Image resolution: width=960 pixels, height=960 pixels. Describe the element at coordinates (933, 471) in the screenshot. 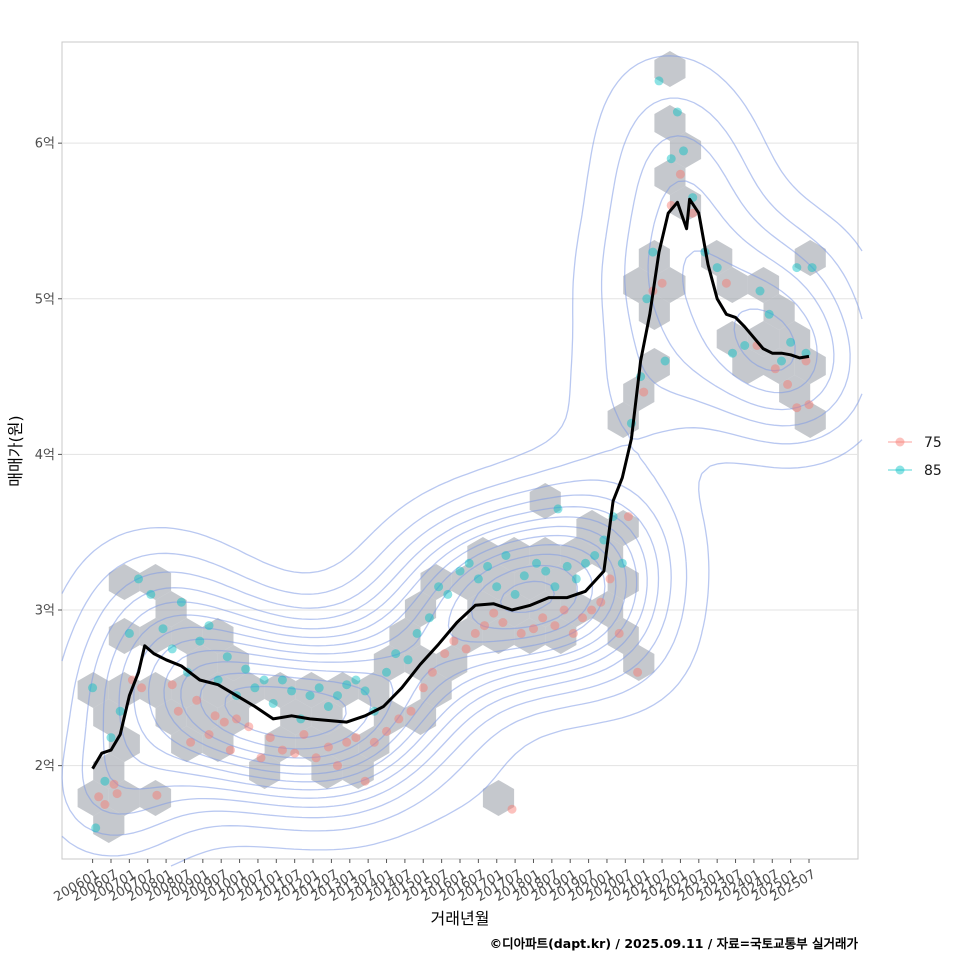

I see `legend-label: 85` at that location.